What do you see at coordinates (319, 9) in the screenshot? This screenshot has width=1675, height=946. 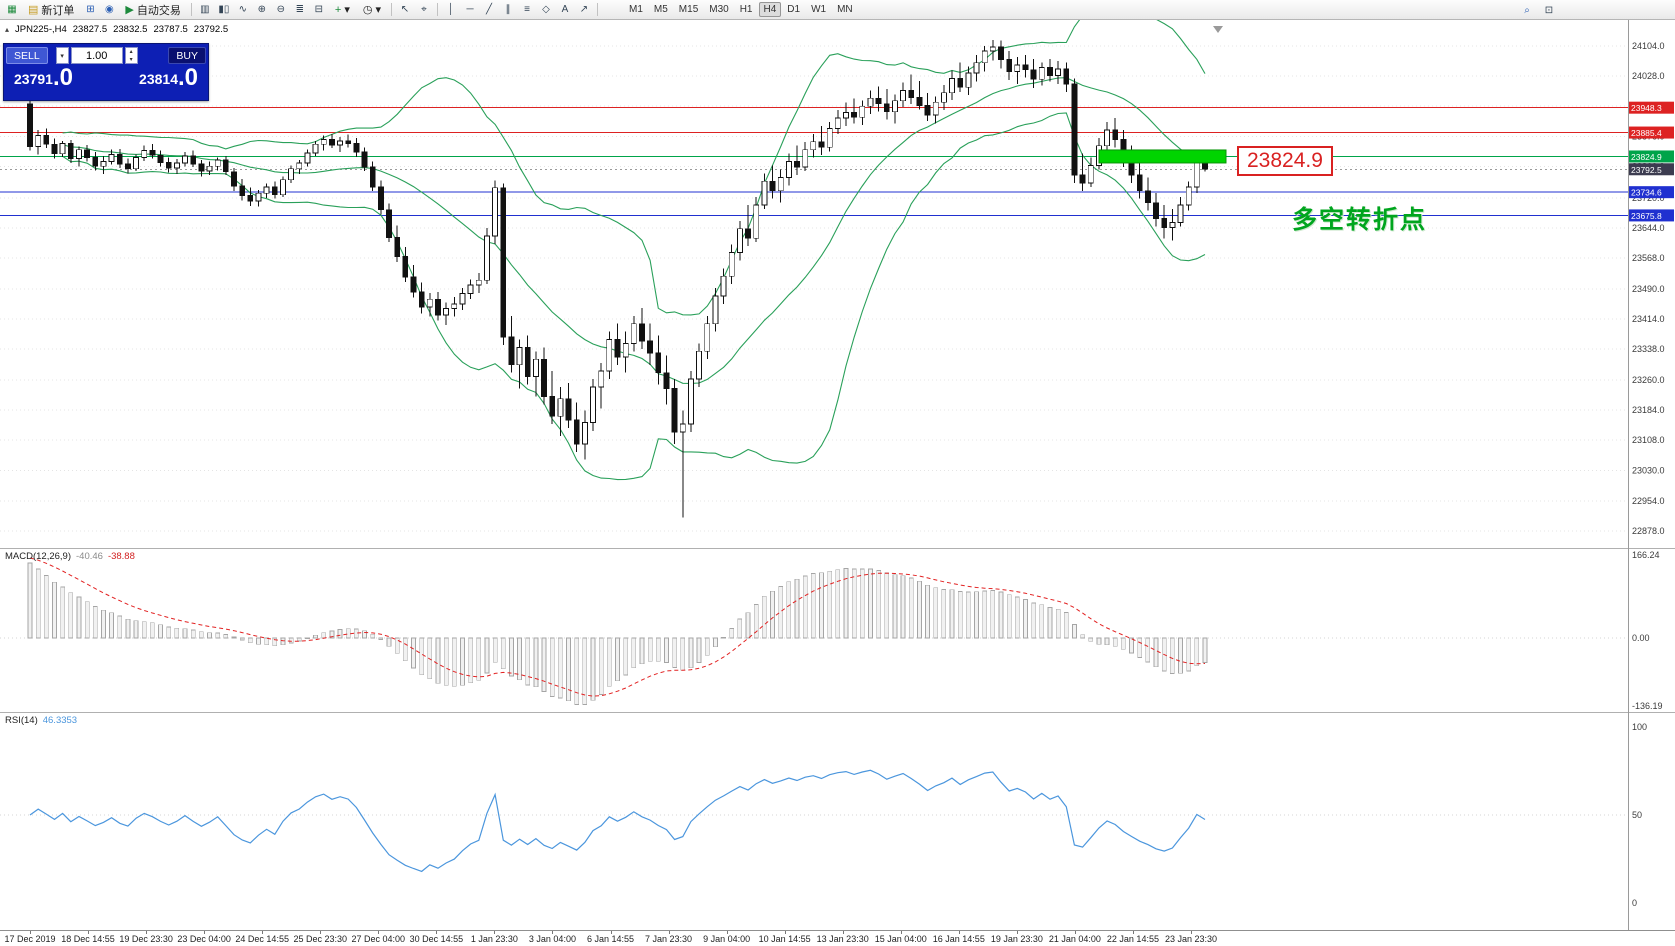 I see `arrange-windows-icon: ⊟` at bounding box center [319, 9].